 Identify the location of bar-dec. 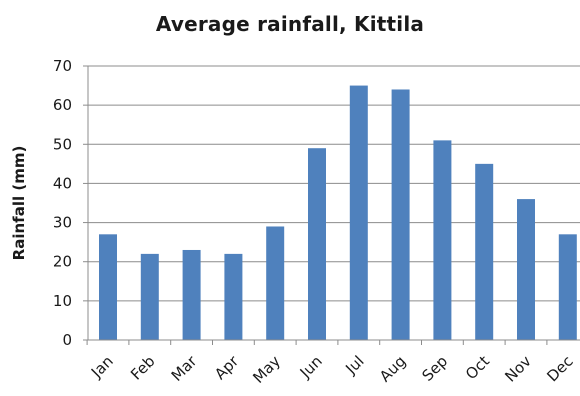
(567, 287).